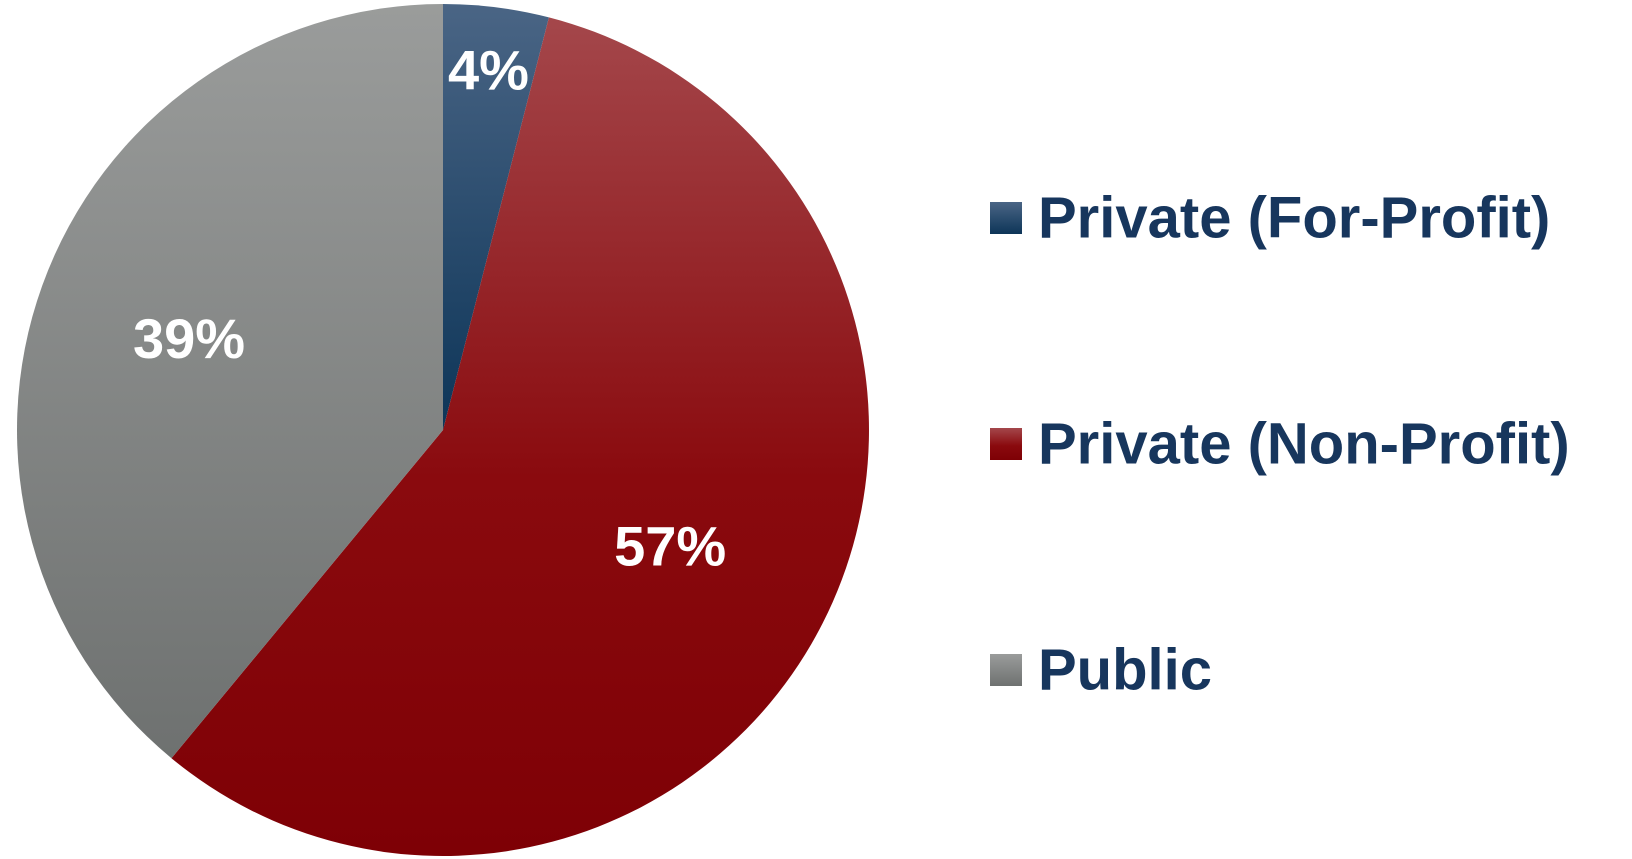 The image size is (1632, 859). I want to click on legend-swatch-private-for-profit, so click(1006, 218).